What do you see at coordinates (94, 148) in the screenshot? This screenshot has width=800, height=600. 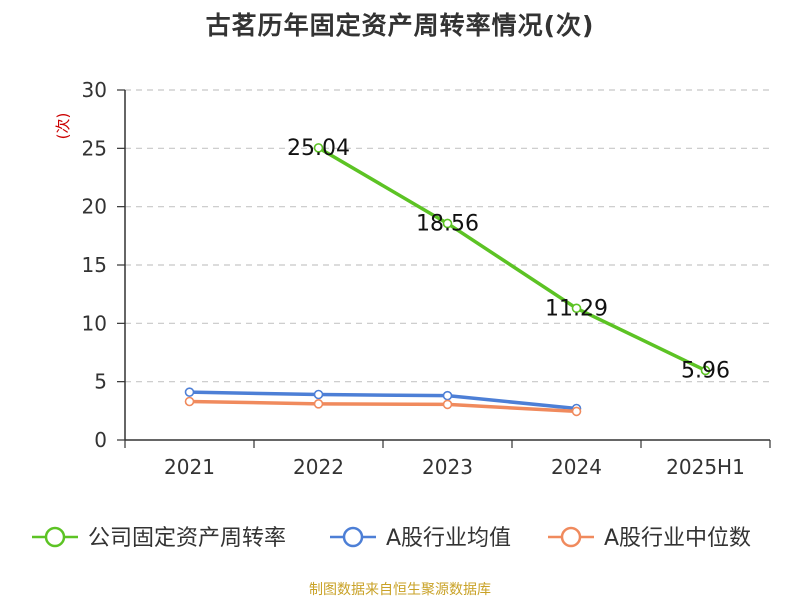 I see `y-tick-label: 25` at bounding box center [94, 148].